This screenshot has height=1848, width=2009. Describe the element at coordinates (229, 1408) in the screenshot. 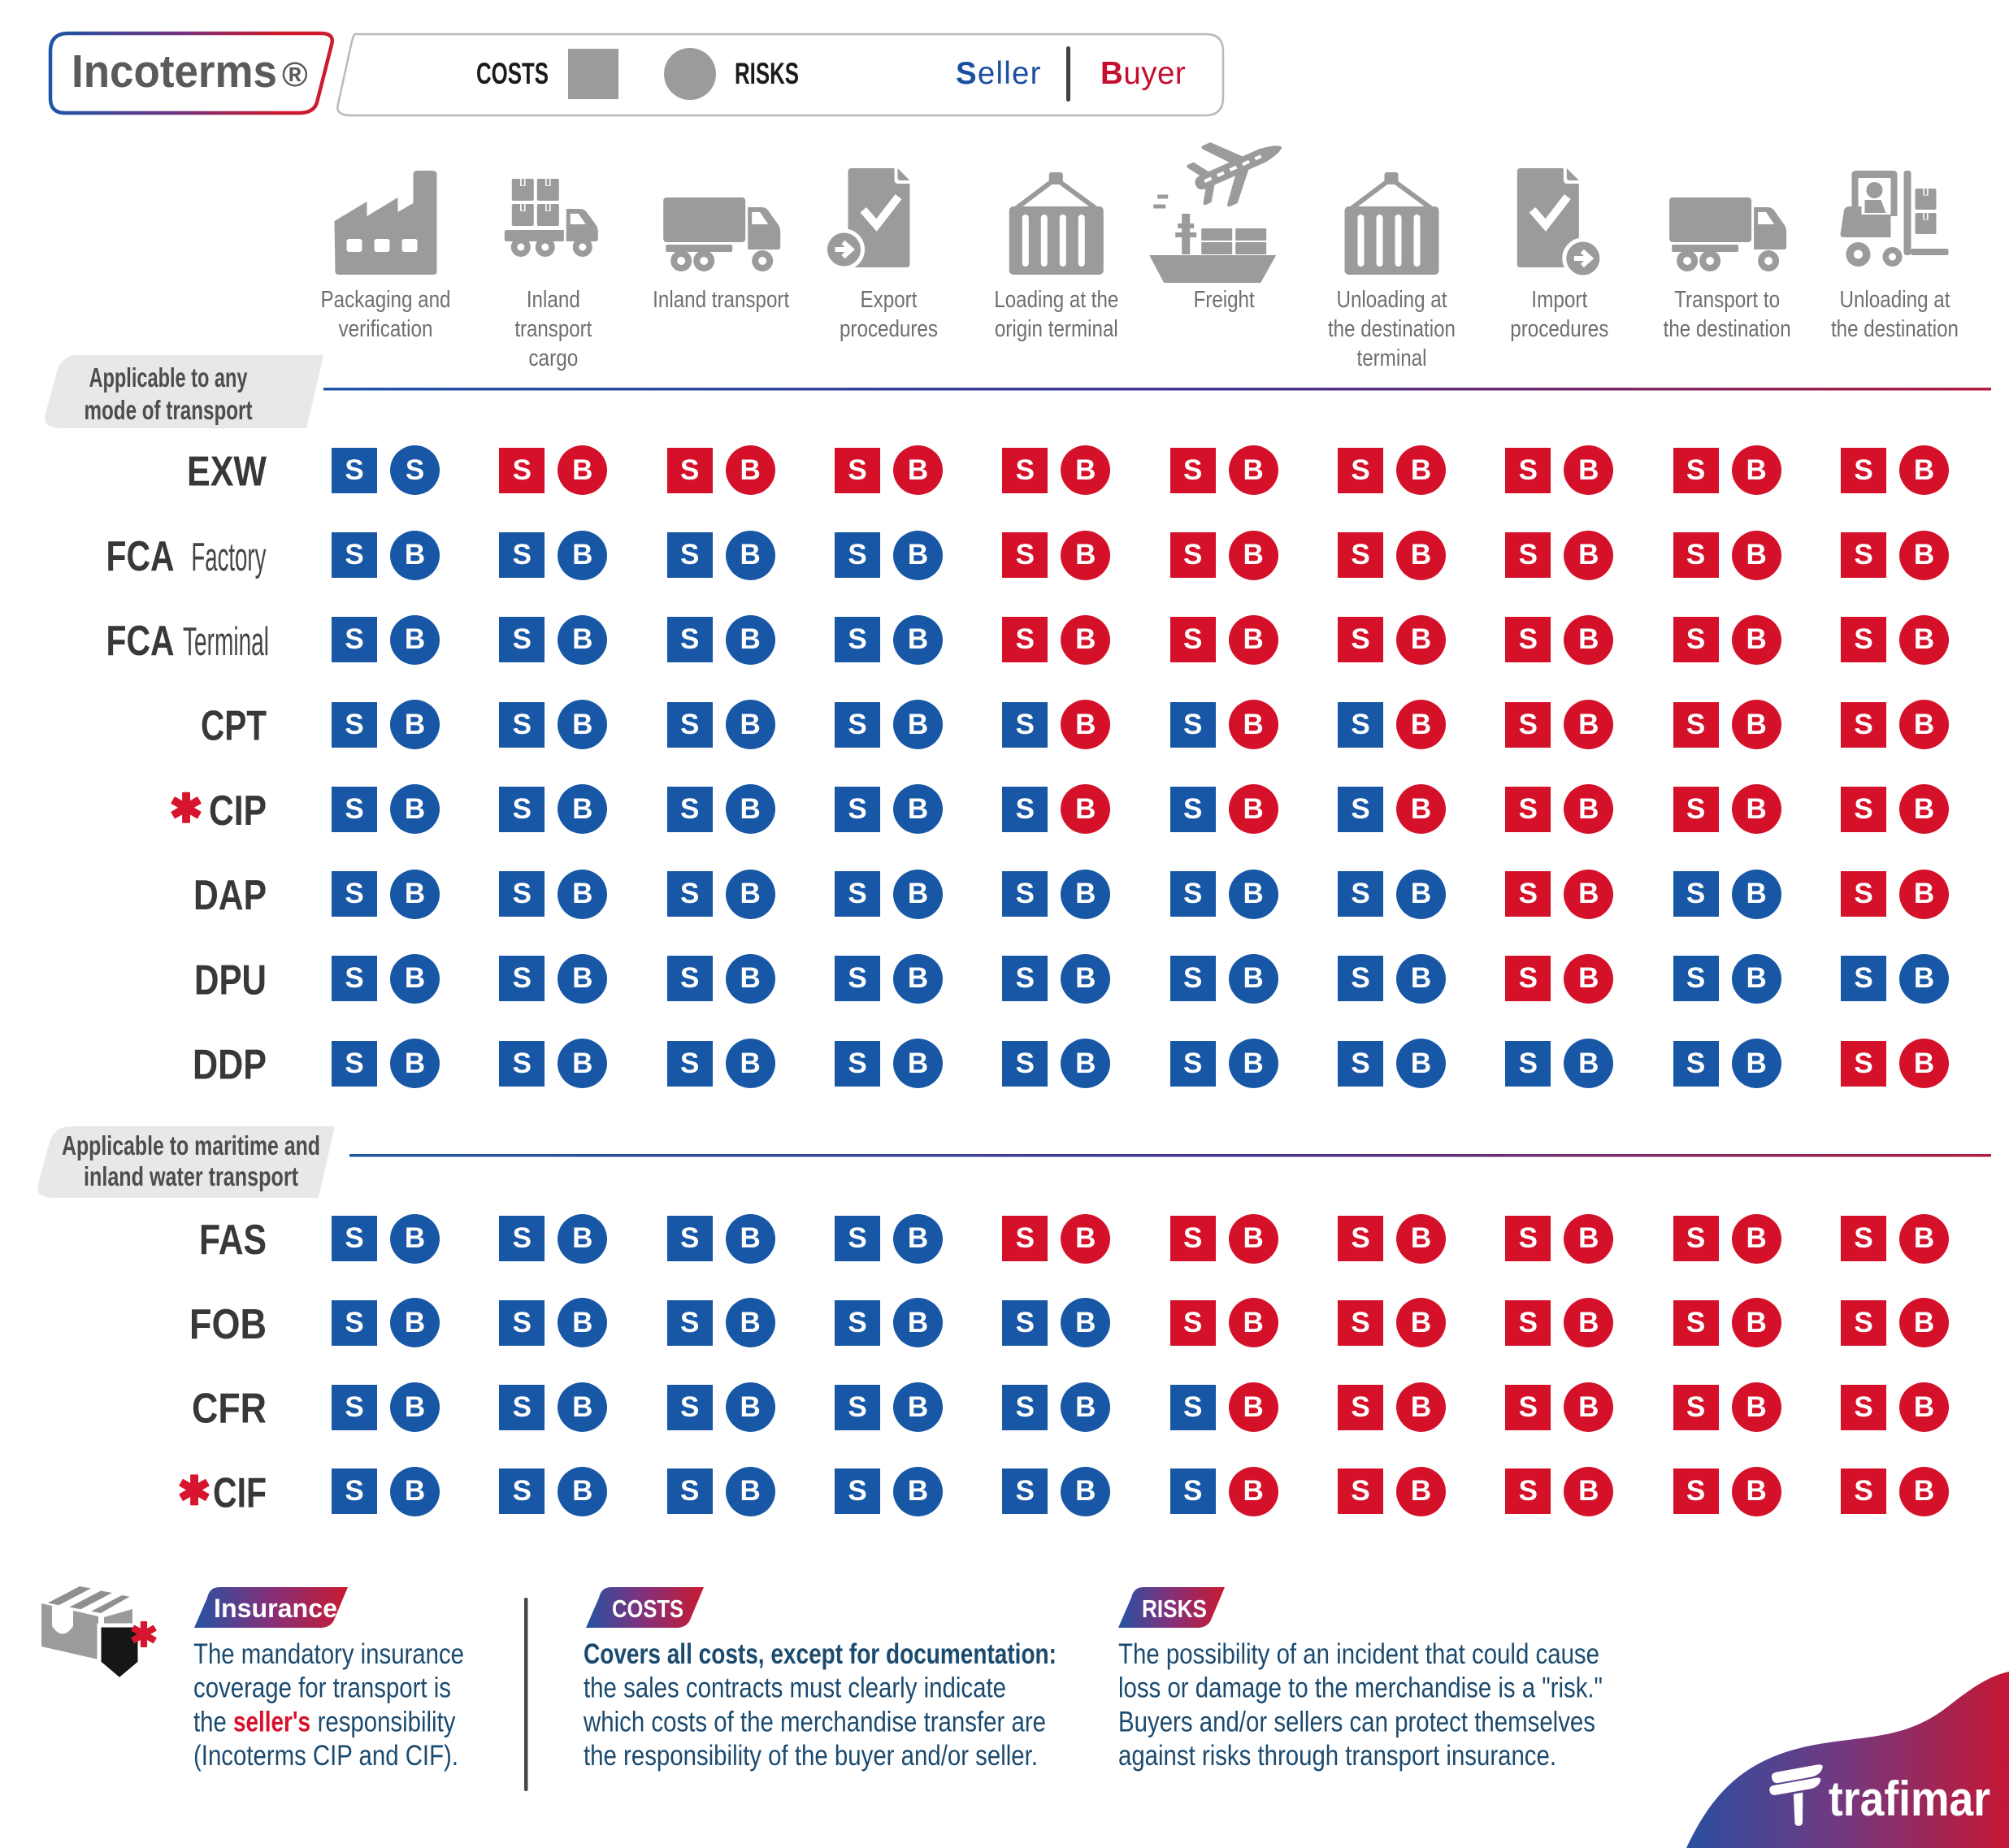

I see `svg-text: CFR` at that location.